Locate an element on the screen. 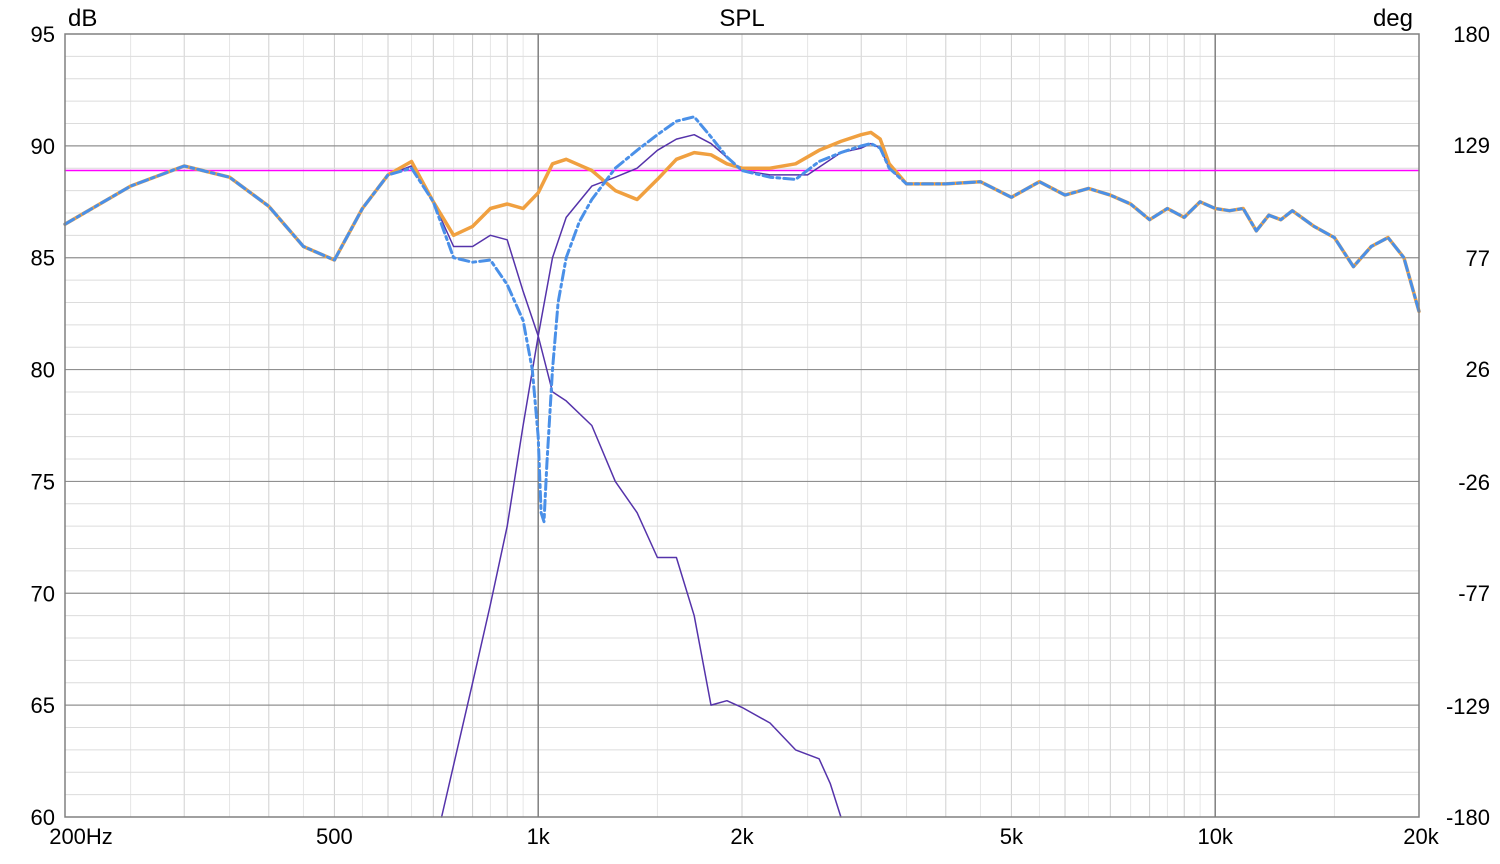 The width and height of the screenshot is (1500, 864). x-tick-label: 2k is located at coordinates (742, 836).